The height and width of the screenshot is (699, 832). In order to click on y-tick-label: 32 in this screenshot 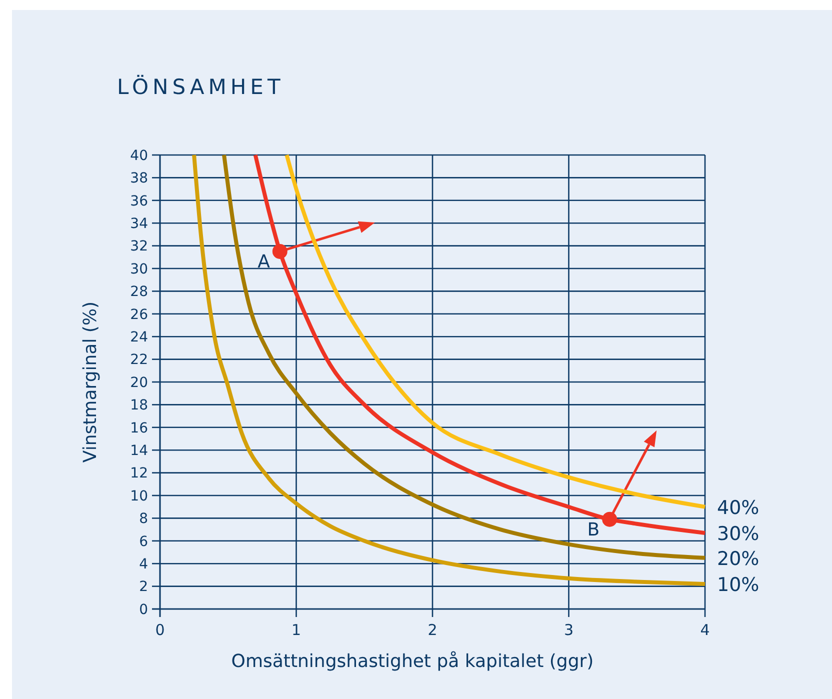, I will do `click(139, 246)`.